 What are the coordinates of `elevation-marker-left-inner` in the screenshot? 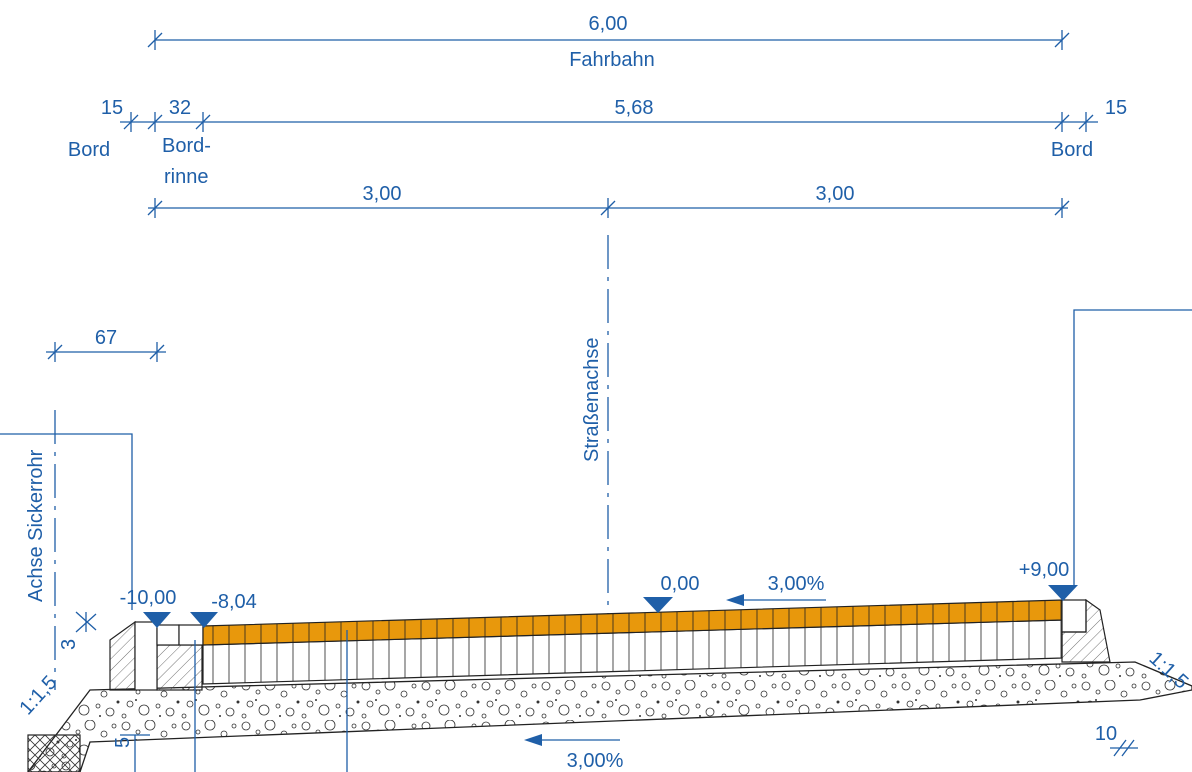 It's located at (204, 620).